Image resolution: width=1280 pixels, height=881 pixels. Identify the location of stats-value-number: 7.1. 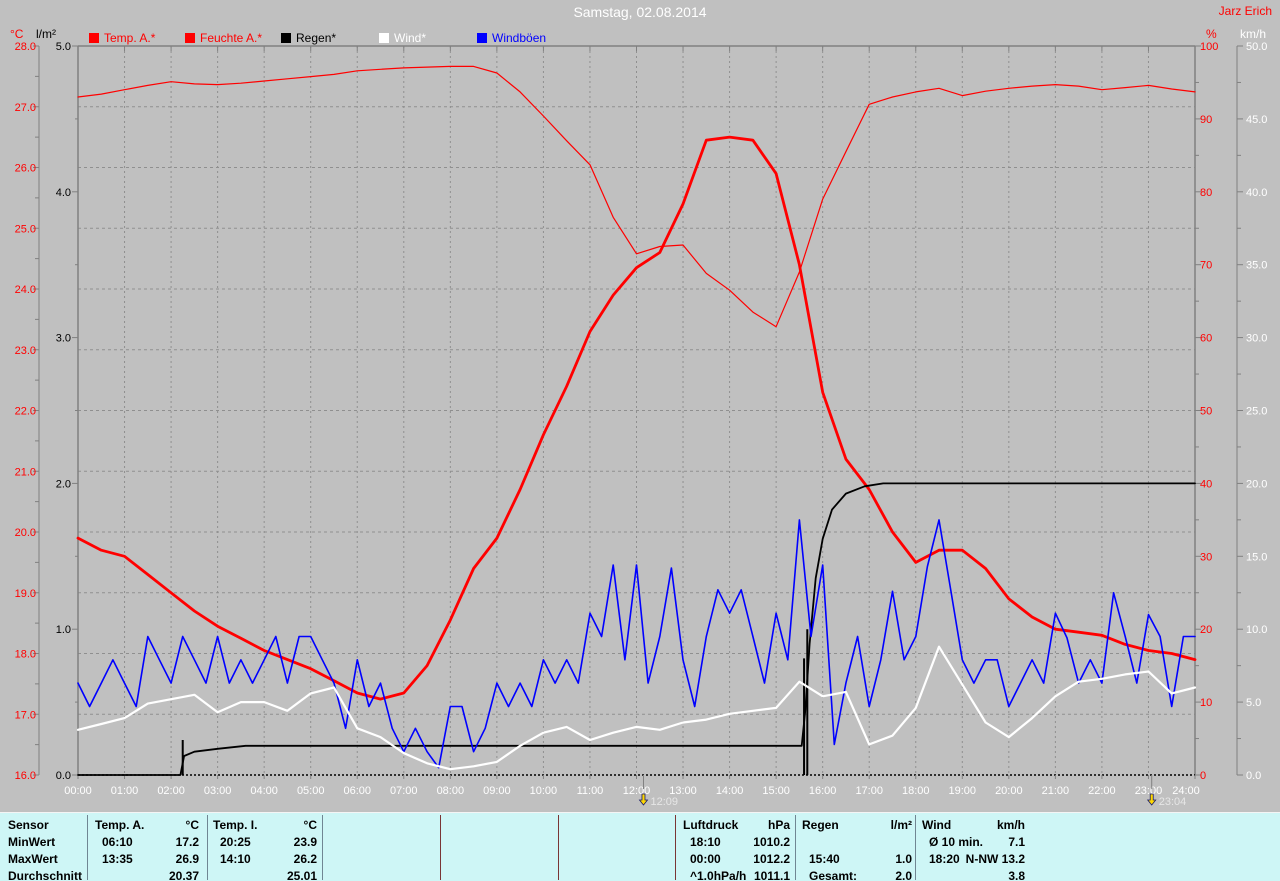
(1016, 842).